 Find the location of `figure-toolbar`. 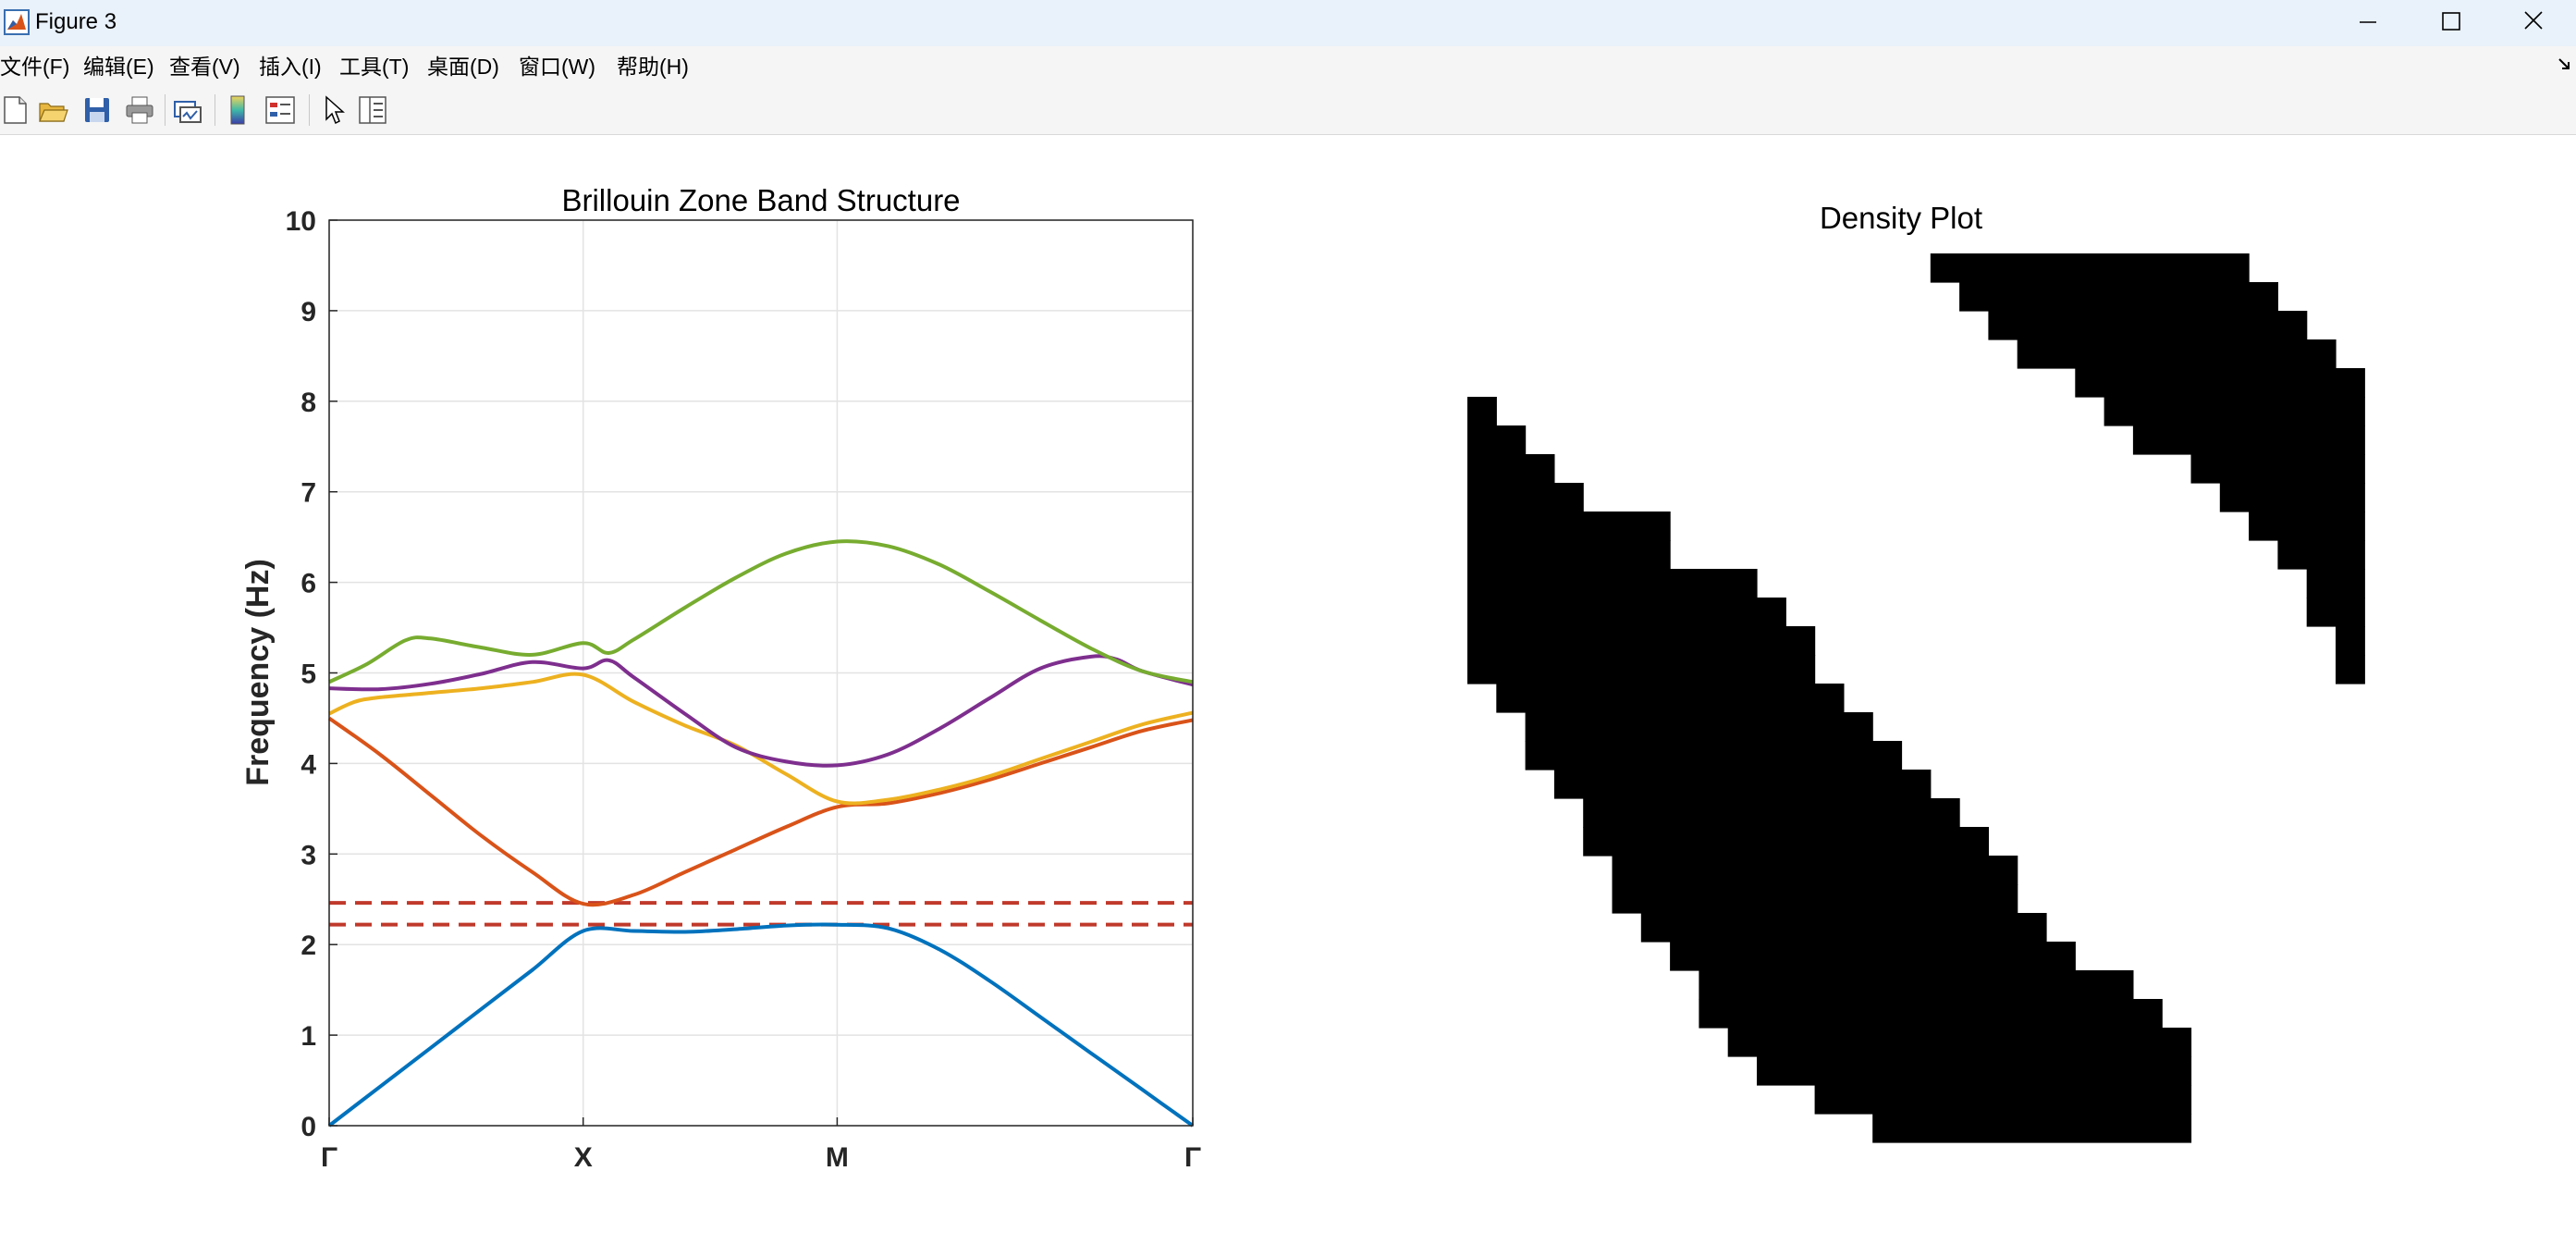

figure-toolbar is located at coordinates (1288, 111).